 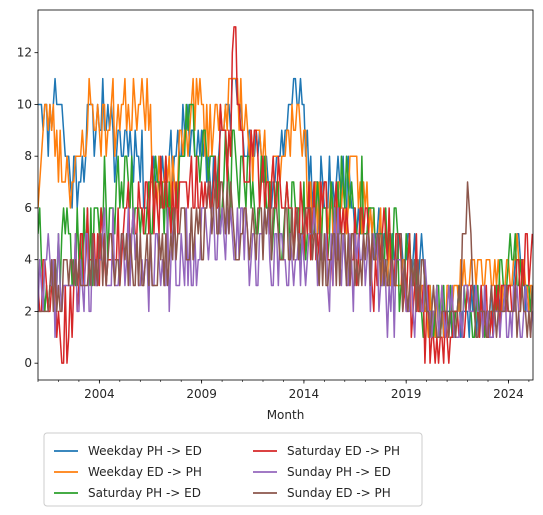 What do you see at coordinates (24, 53) in the screenshot?
I see `y-tick-label: 12` at bounding box center [24, 53].